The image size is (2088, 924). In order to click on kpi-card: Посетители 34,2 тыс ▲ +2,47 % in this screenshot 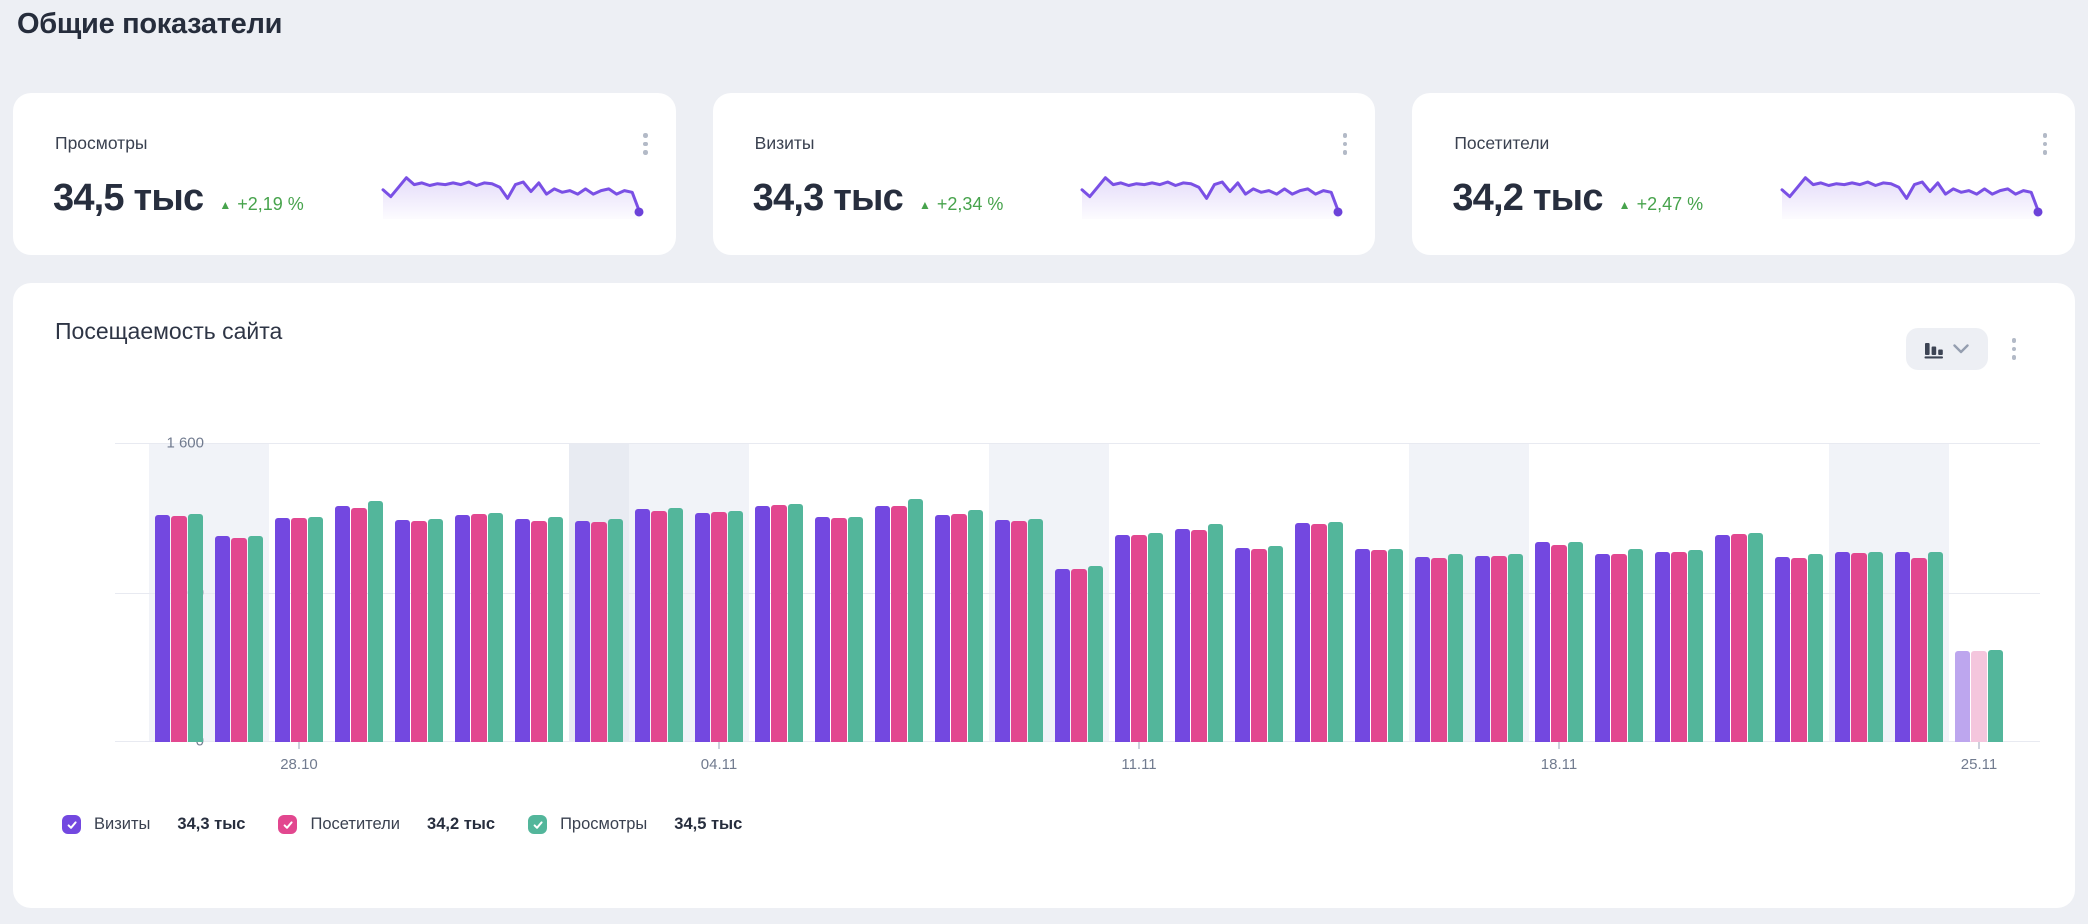, I will do `click(1744, 174)`.